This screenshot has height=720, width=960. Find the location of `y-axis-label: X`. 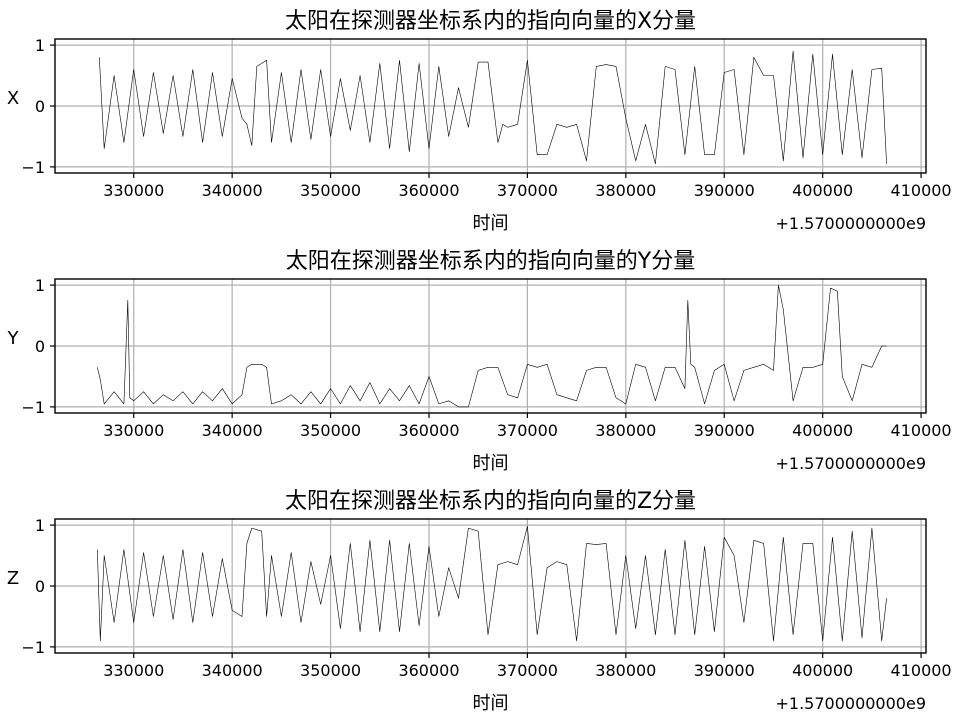

y-axis-label: X is located at coordinates (13, 98).